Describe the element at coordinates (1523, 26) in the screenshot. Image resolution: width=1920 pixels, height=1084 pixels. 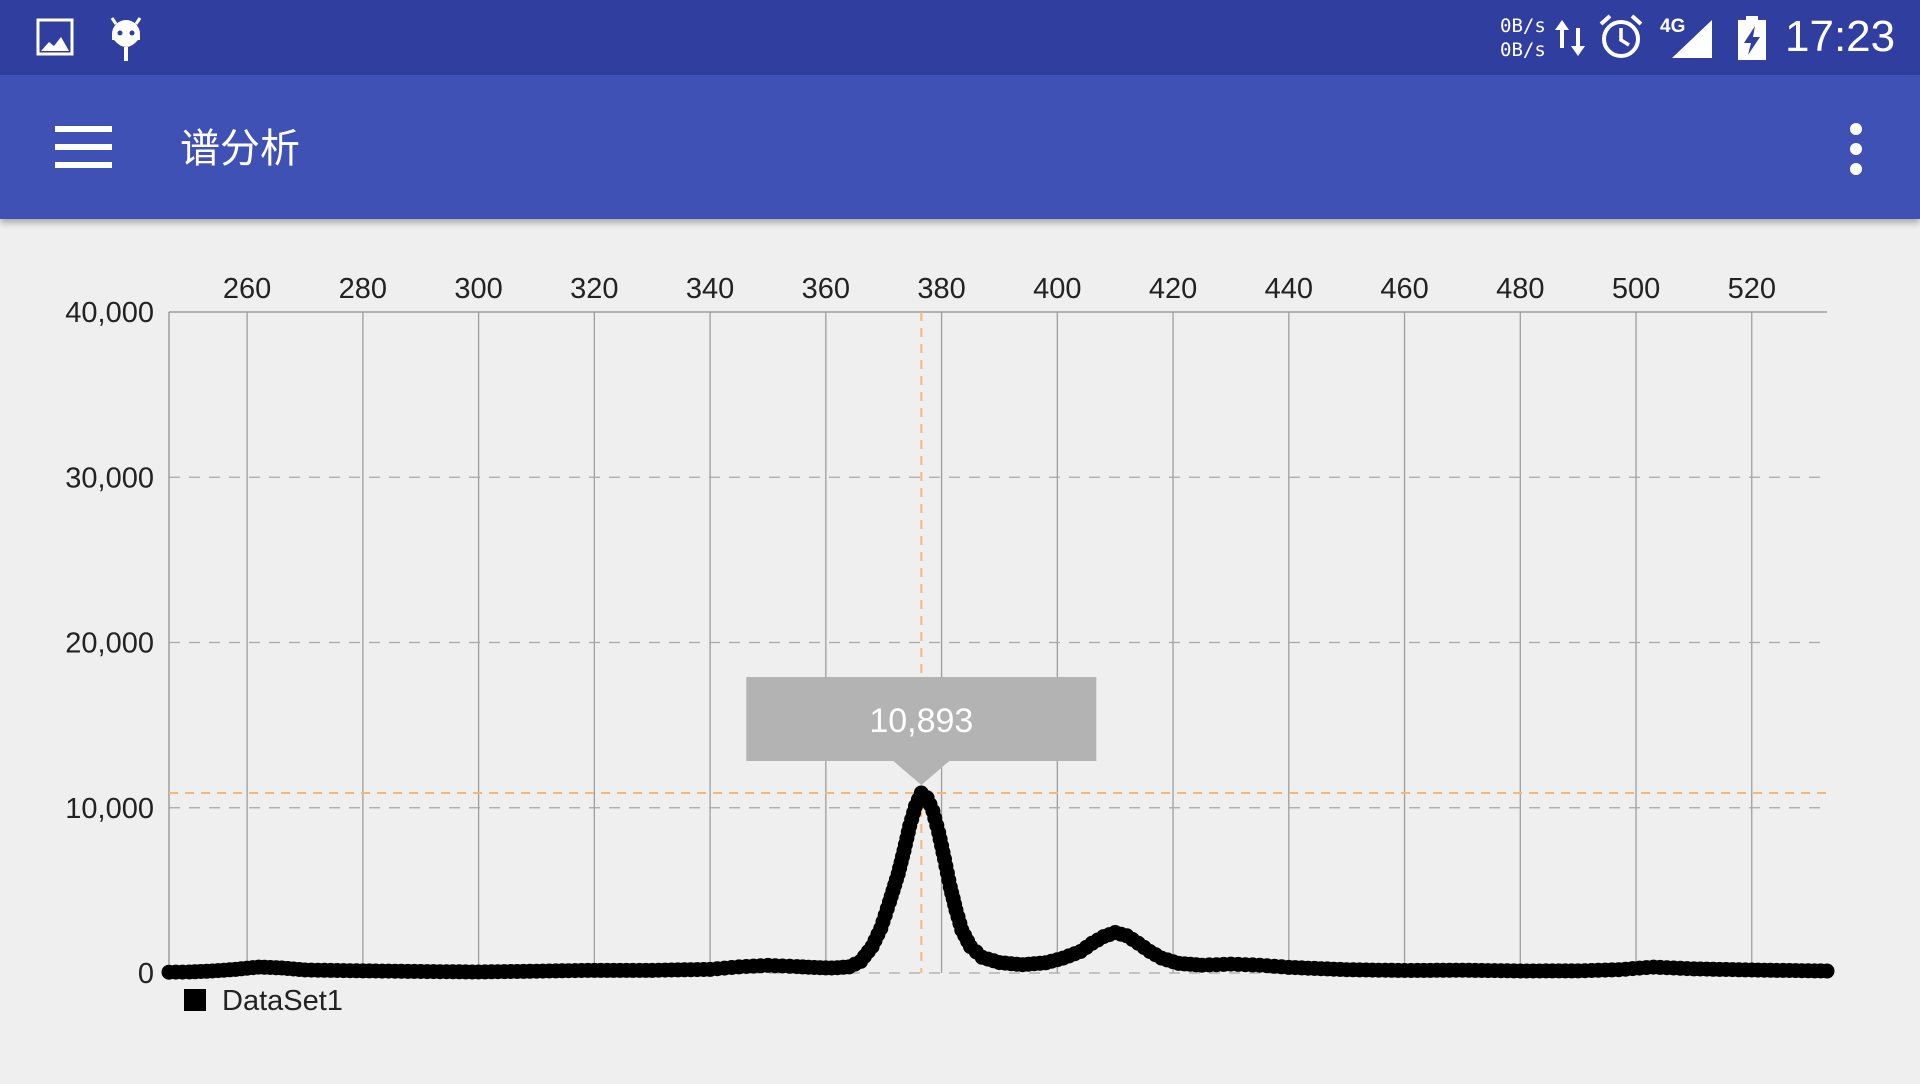
I see `upload-speed: 0B/s` at that location.